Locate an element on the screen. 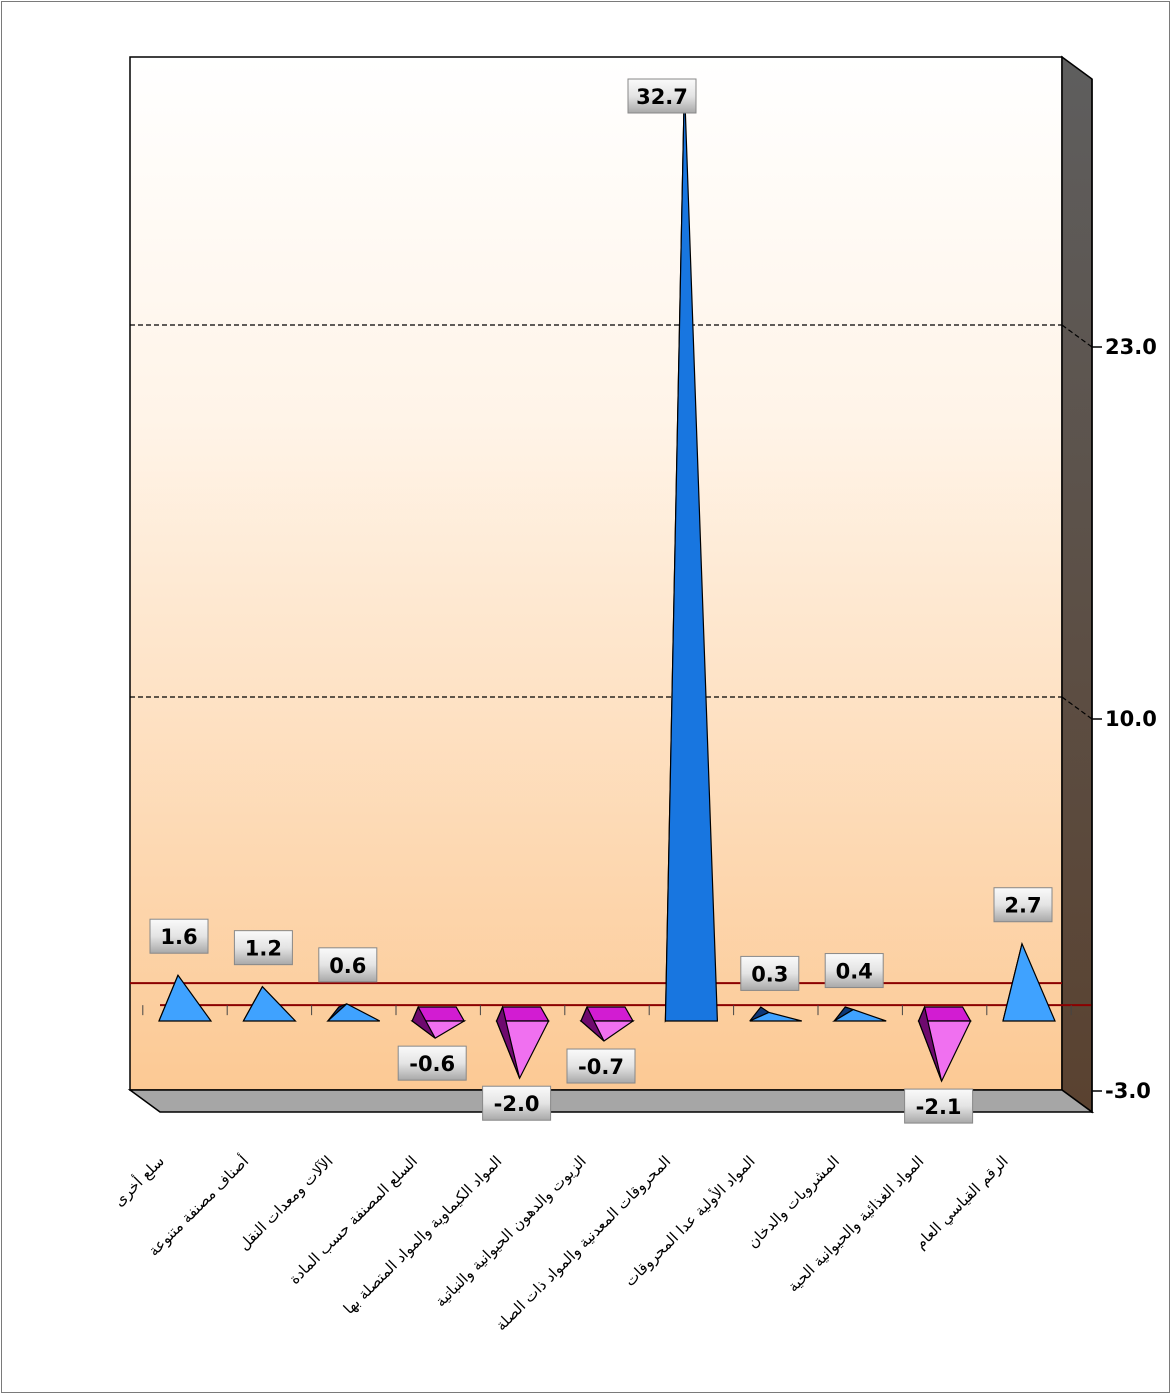 This screenshot has height=1399, width=1171. bar-3-left-face is located at coordinates (423, 1022).